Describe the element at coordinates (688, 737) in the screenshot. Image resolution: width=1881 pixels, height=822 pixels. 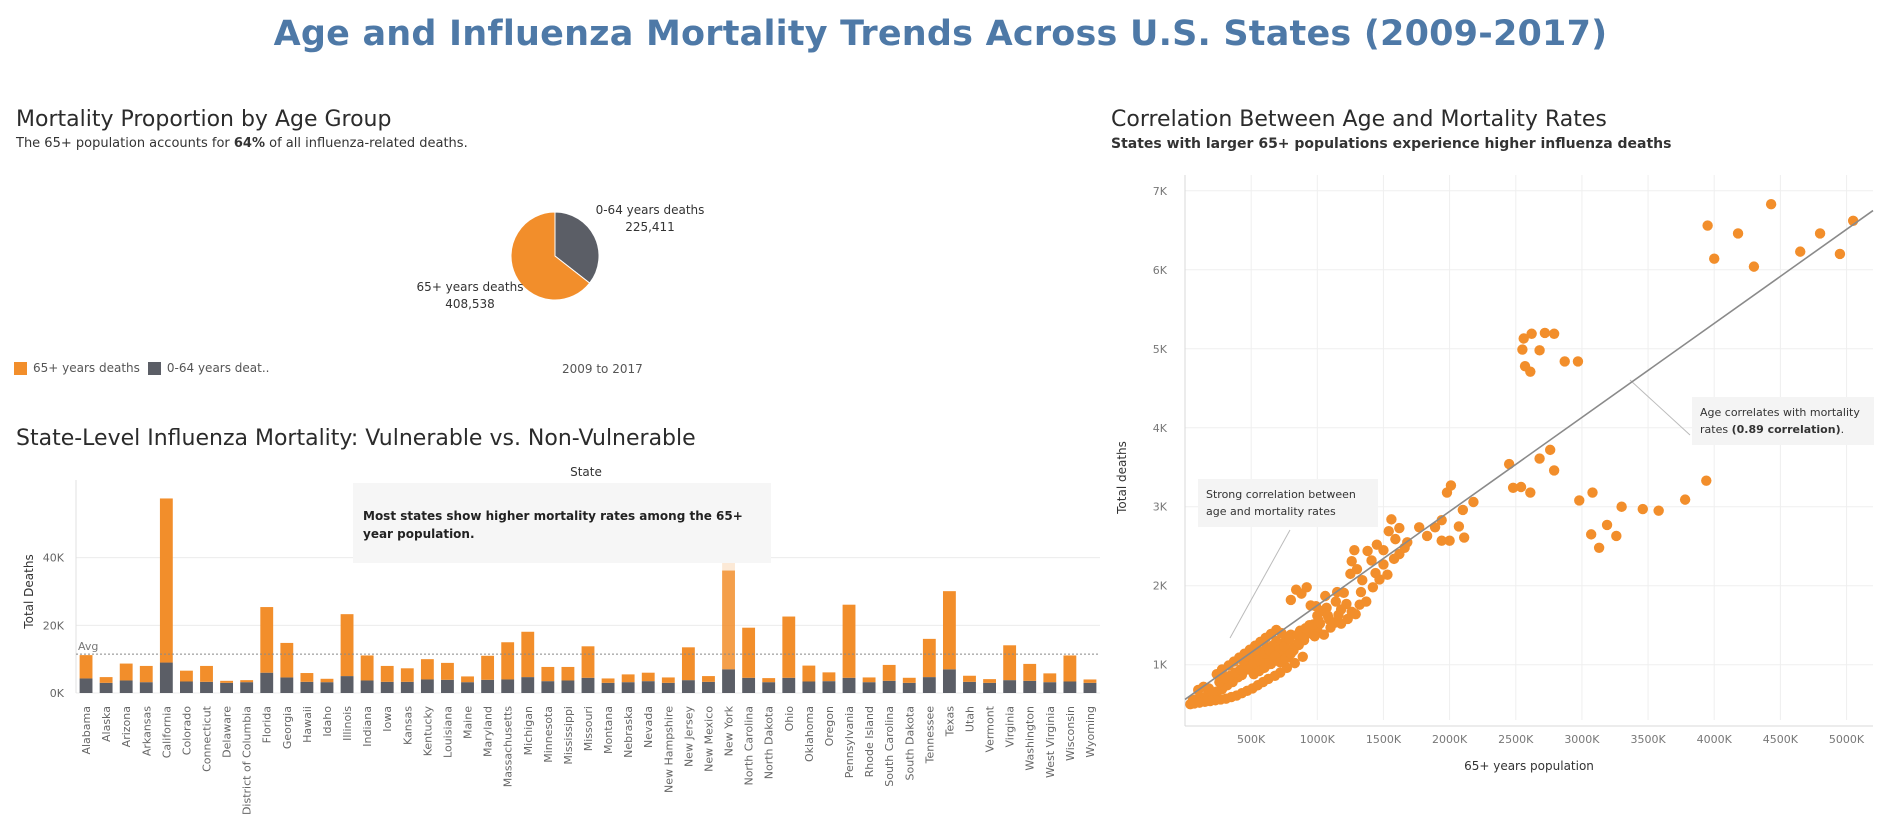
I see `bar-category-label: New Jersey` at that location.